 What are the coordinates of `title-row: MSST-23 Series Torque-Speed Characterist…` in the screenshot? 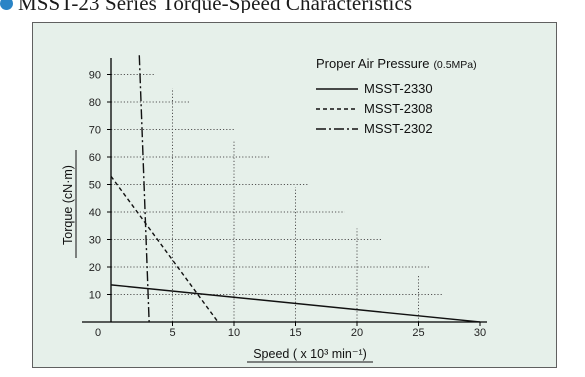 It's located at (206, 6).